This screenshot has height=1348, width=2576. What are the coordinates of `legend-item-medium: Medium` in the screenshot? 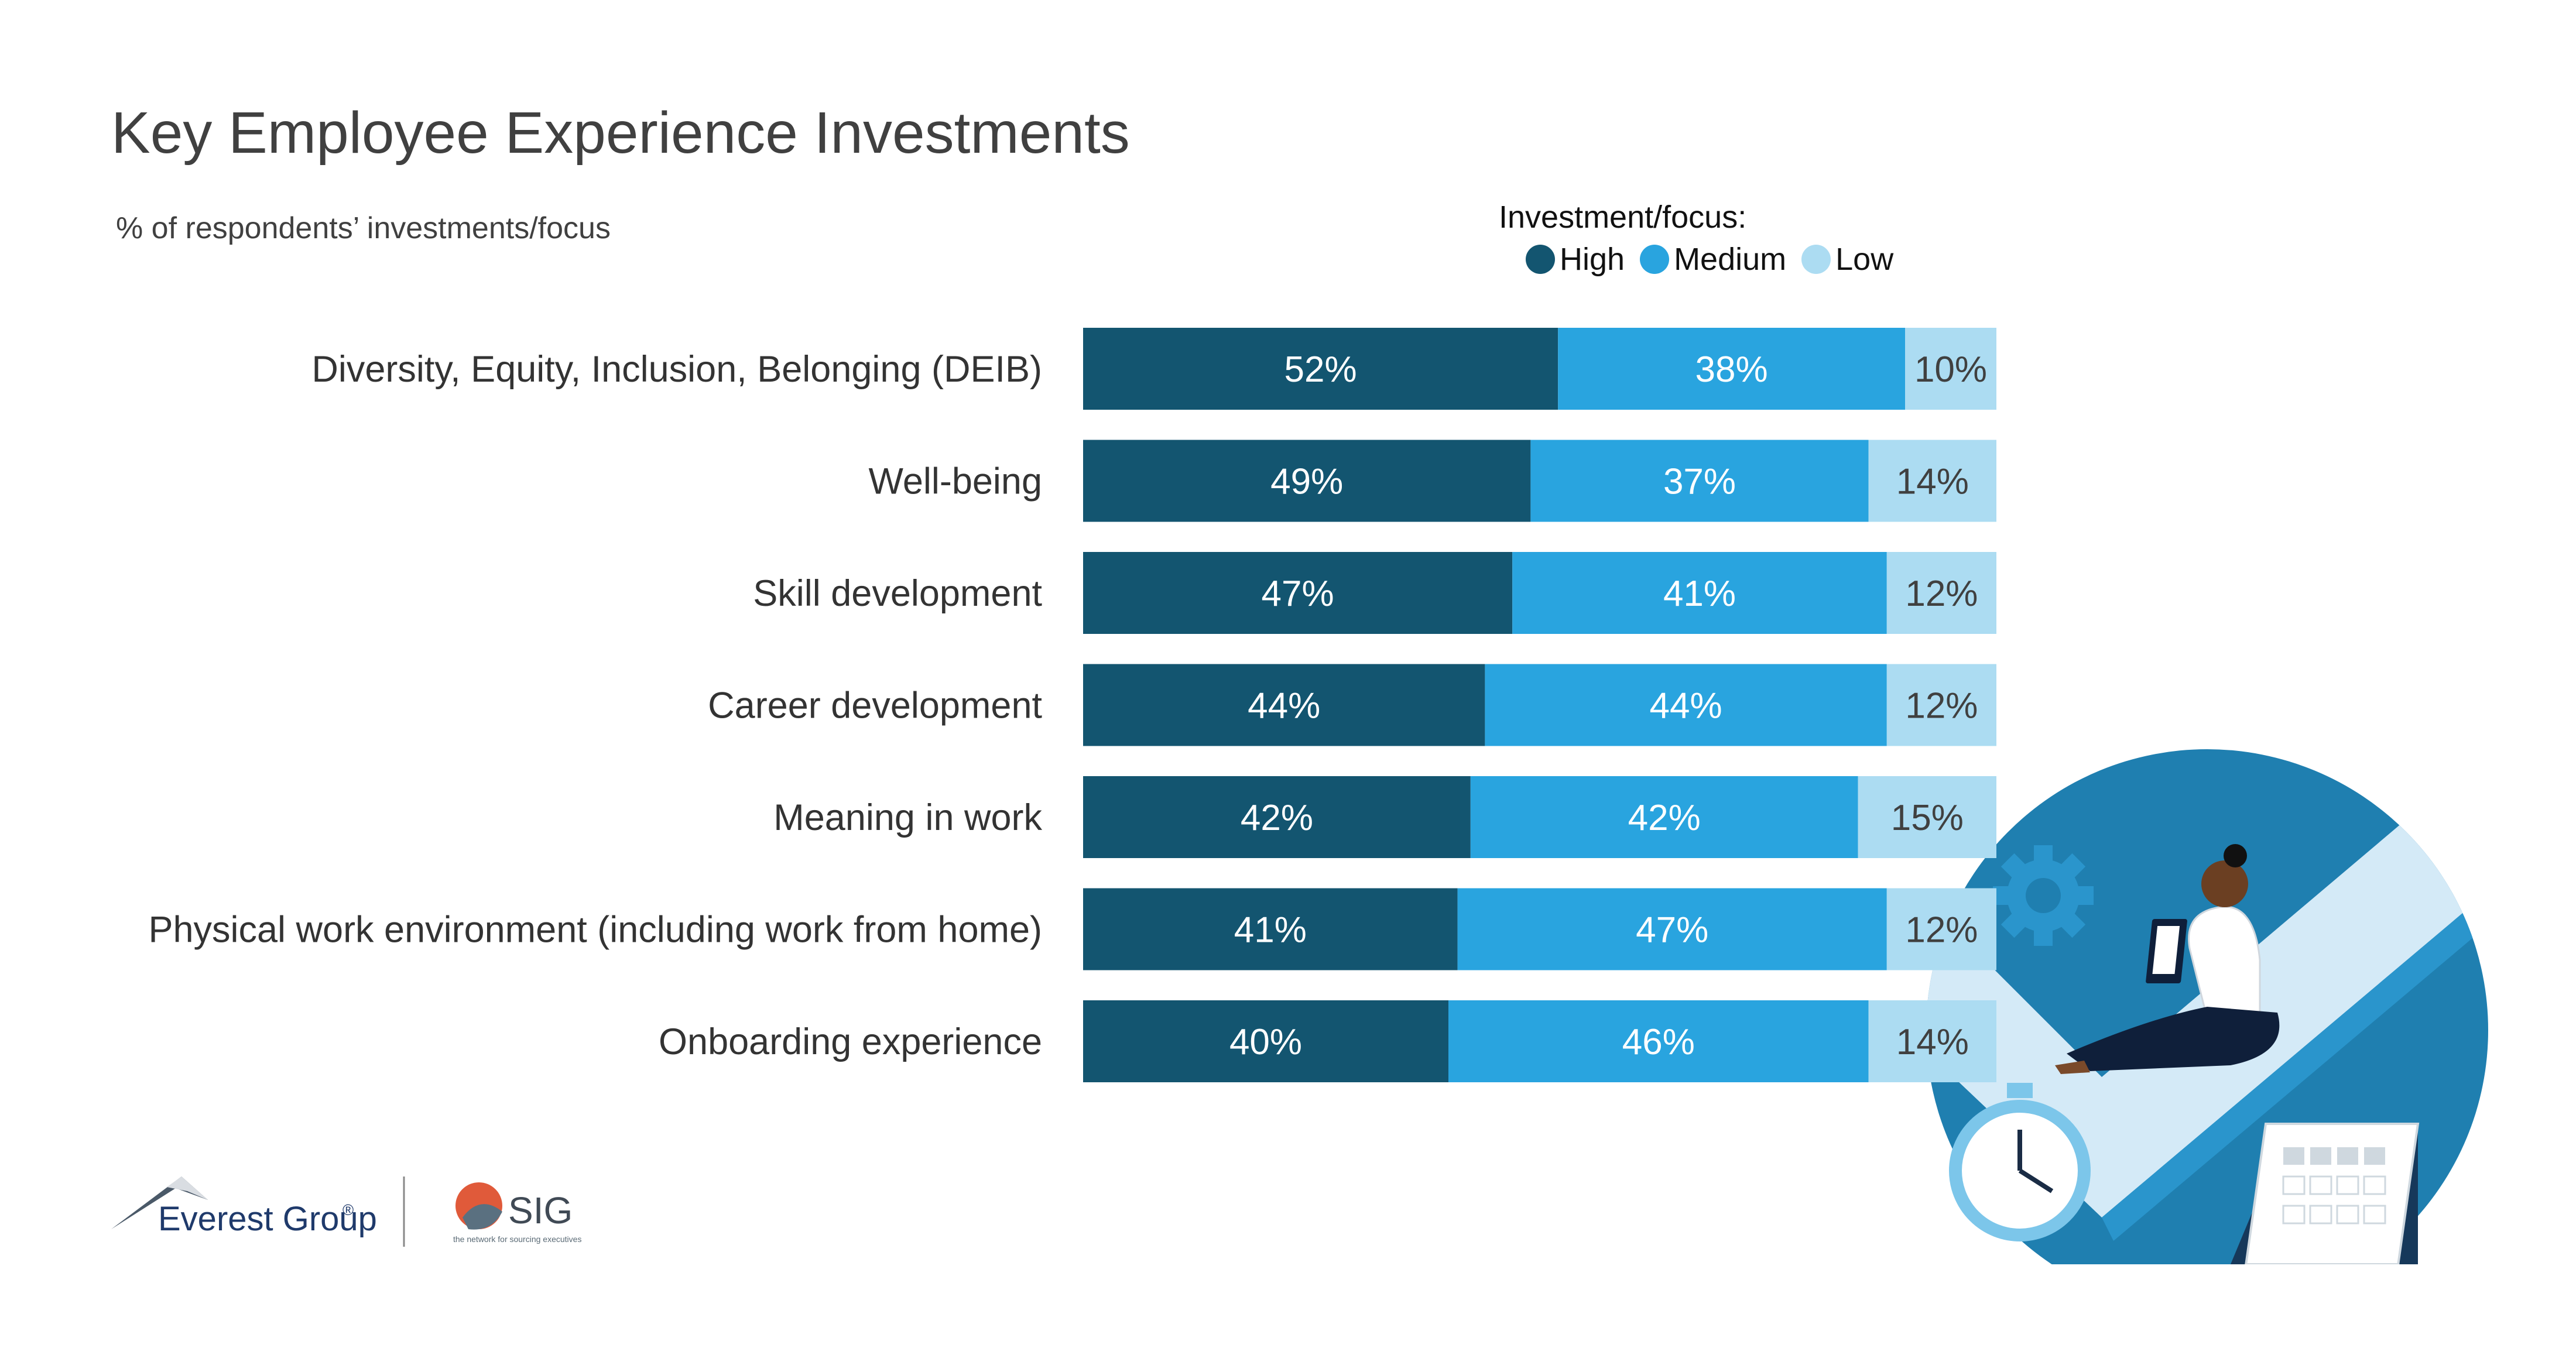 It's located at (1713, 259).